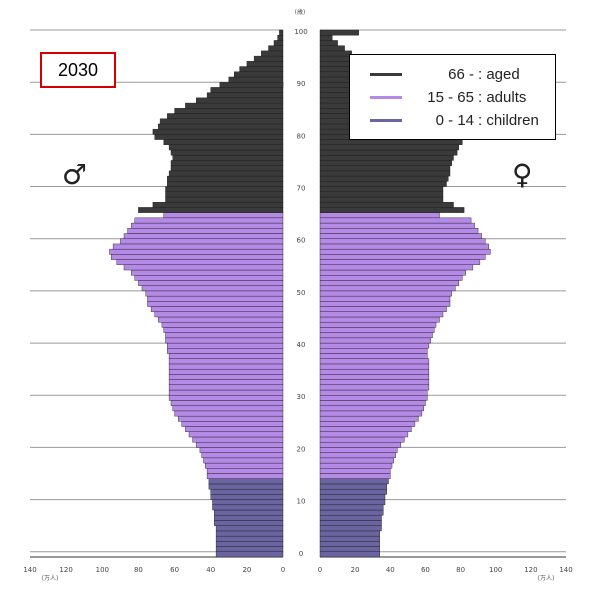 The width and height of the screenshot is (598, 590). I want to click on x-tick-label-left: 80, so click(138, 570).